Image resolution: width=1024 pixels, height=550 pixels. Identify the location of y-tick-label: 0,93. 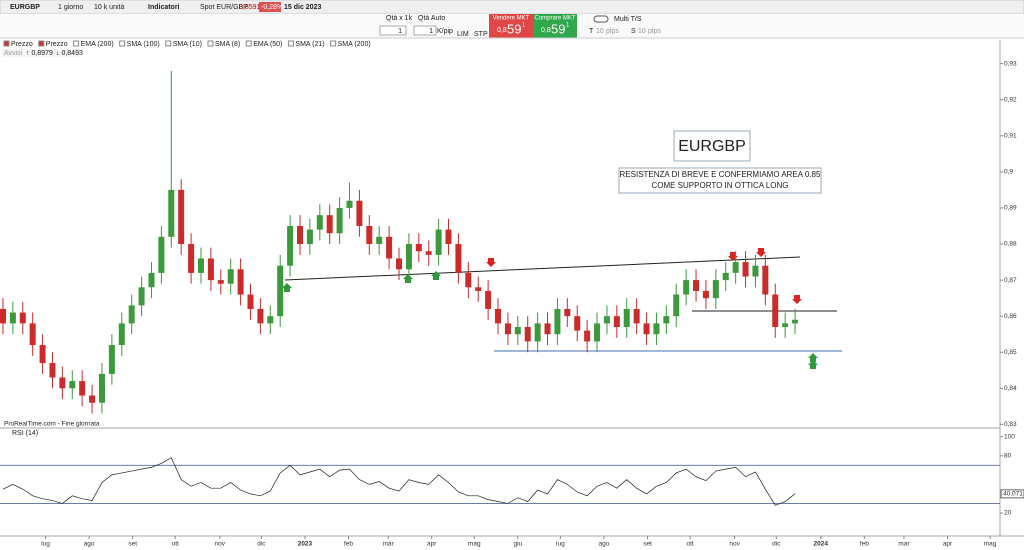
(1010, 63).